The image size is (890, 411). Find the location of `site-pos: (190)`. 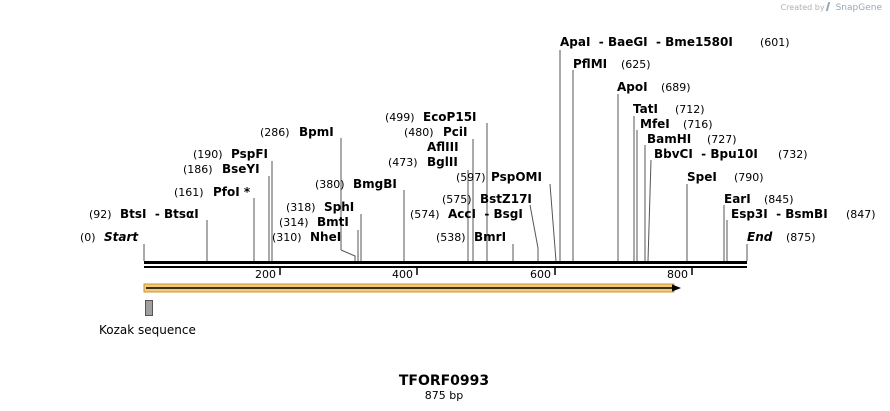

site-pos: (190) is located at coordinates (208, 154).